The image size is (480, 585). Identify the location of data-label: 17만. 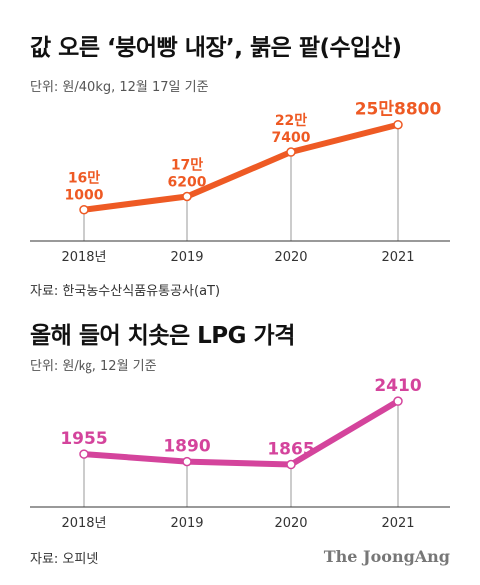
(187, 166).